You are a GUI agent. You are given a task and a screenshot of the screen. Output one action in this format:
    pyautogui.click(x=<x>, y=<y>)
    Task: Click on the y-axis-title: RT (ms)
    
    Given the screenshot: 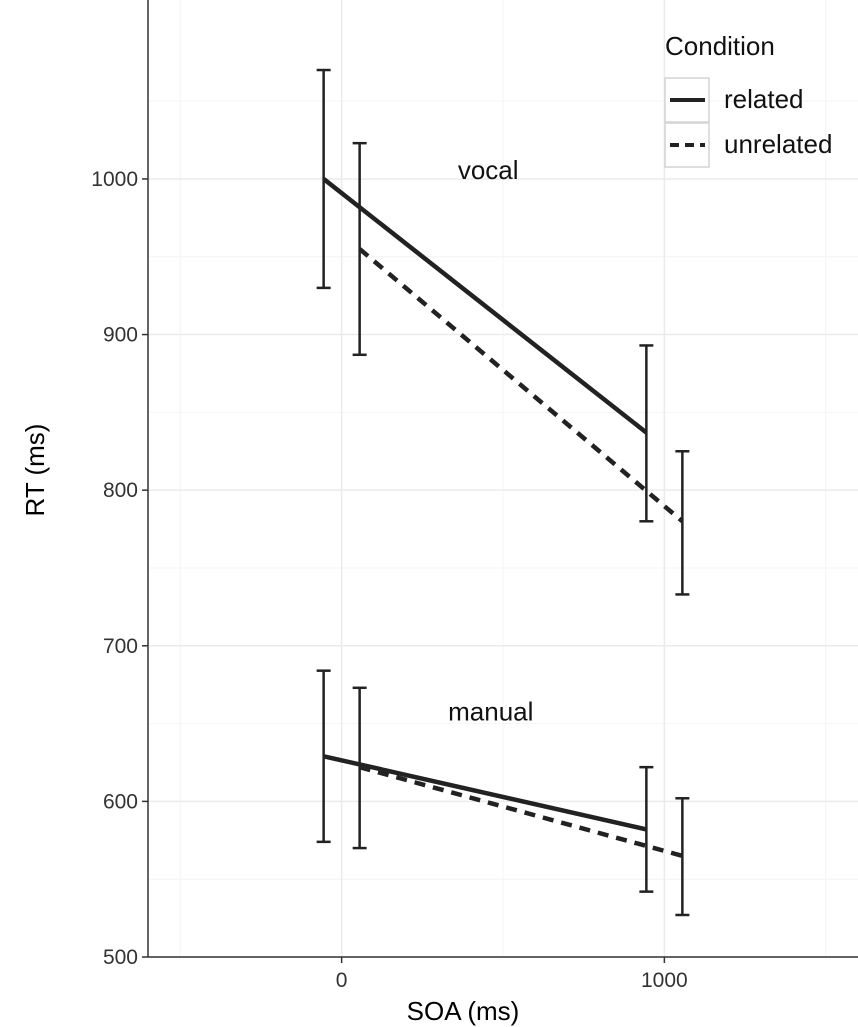 What is the action you would take?
    pyautogui.click(x=35, y=470)
    